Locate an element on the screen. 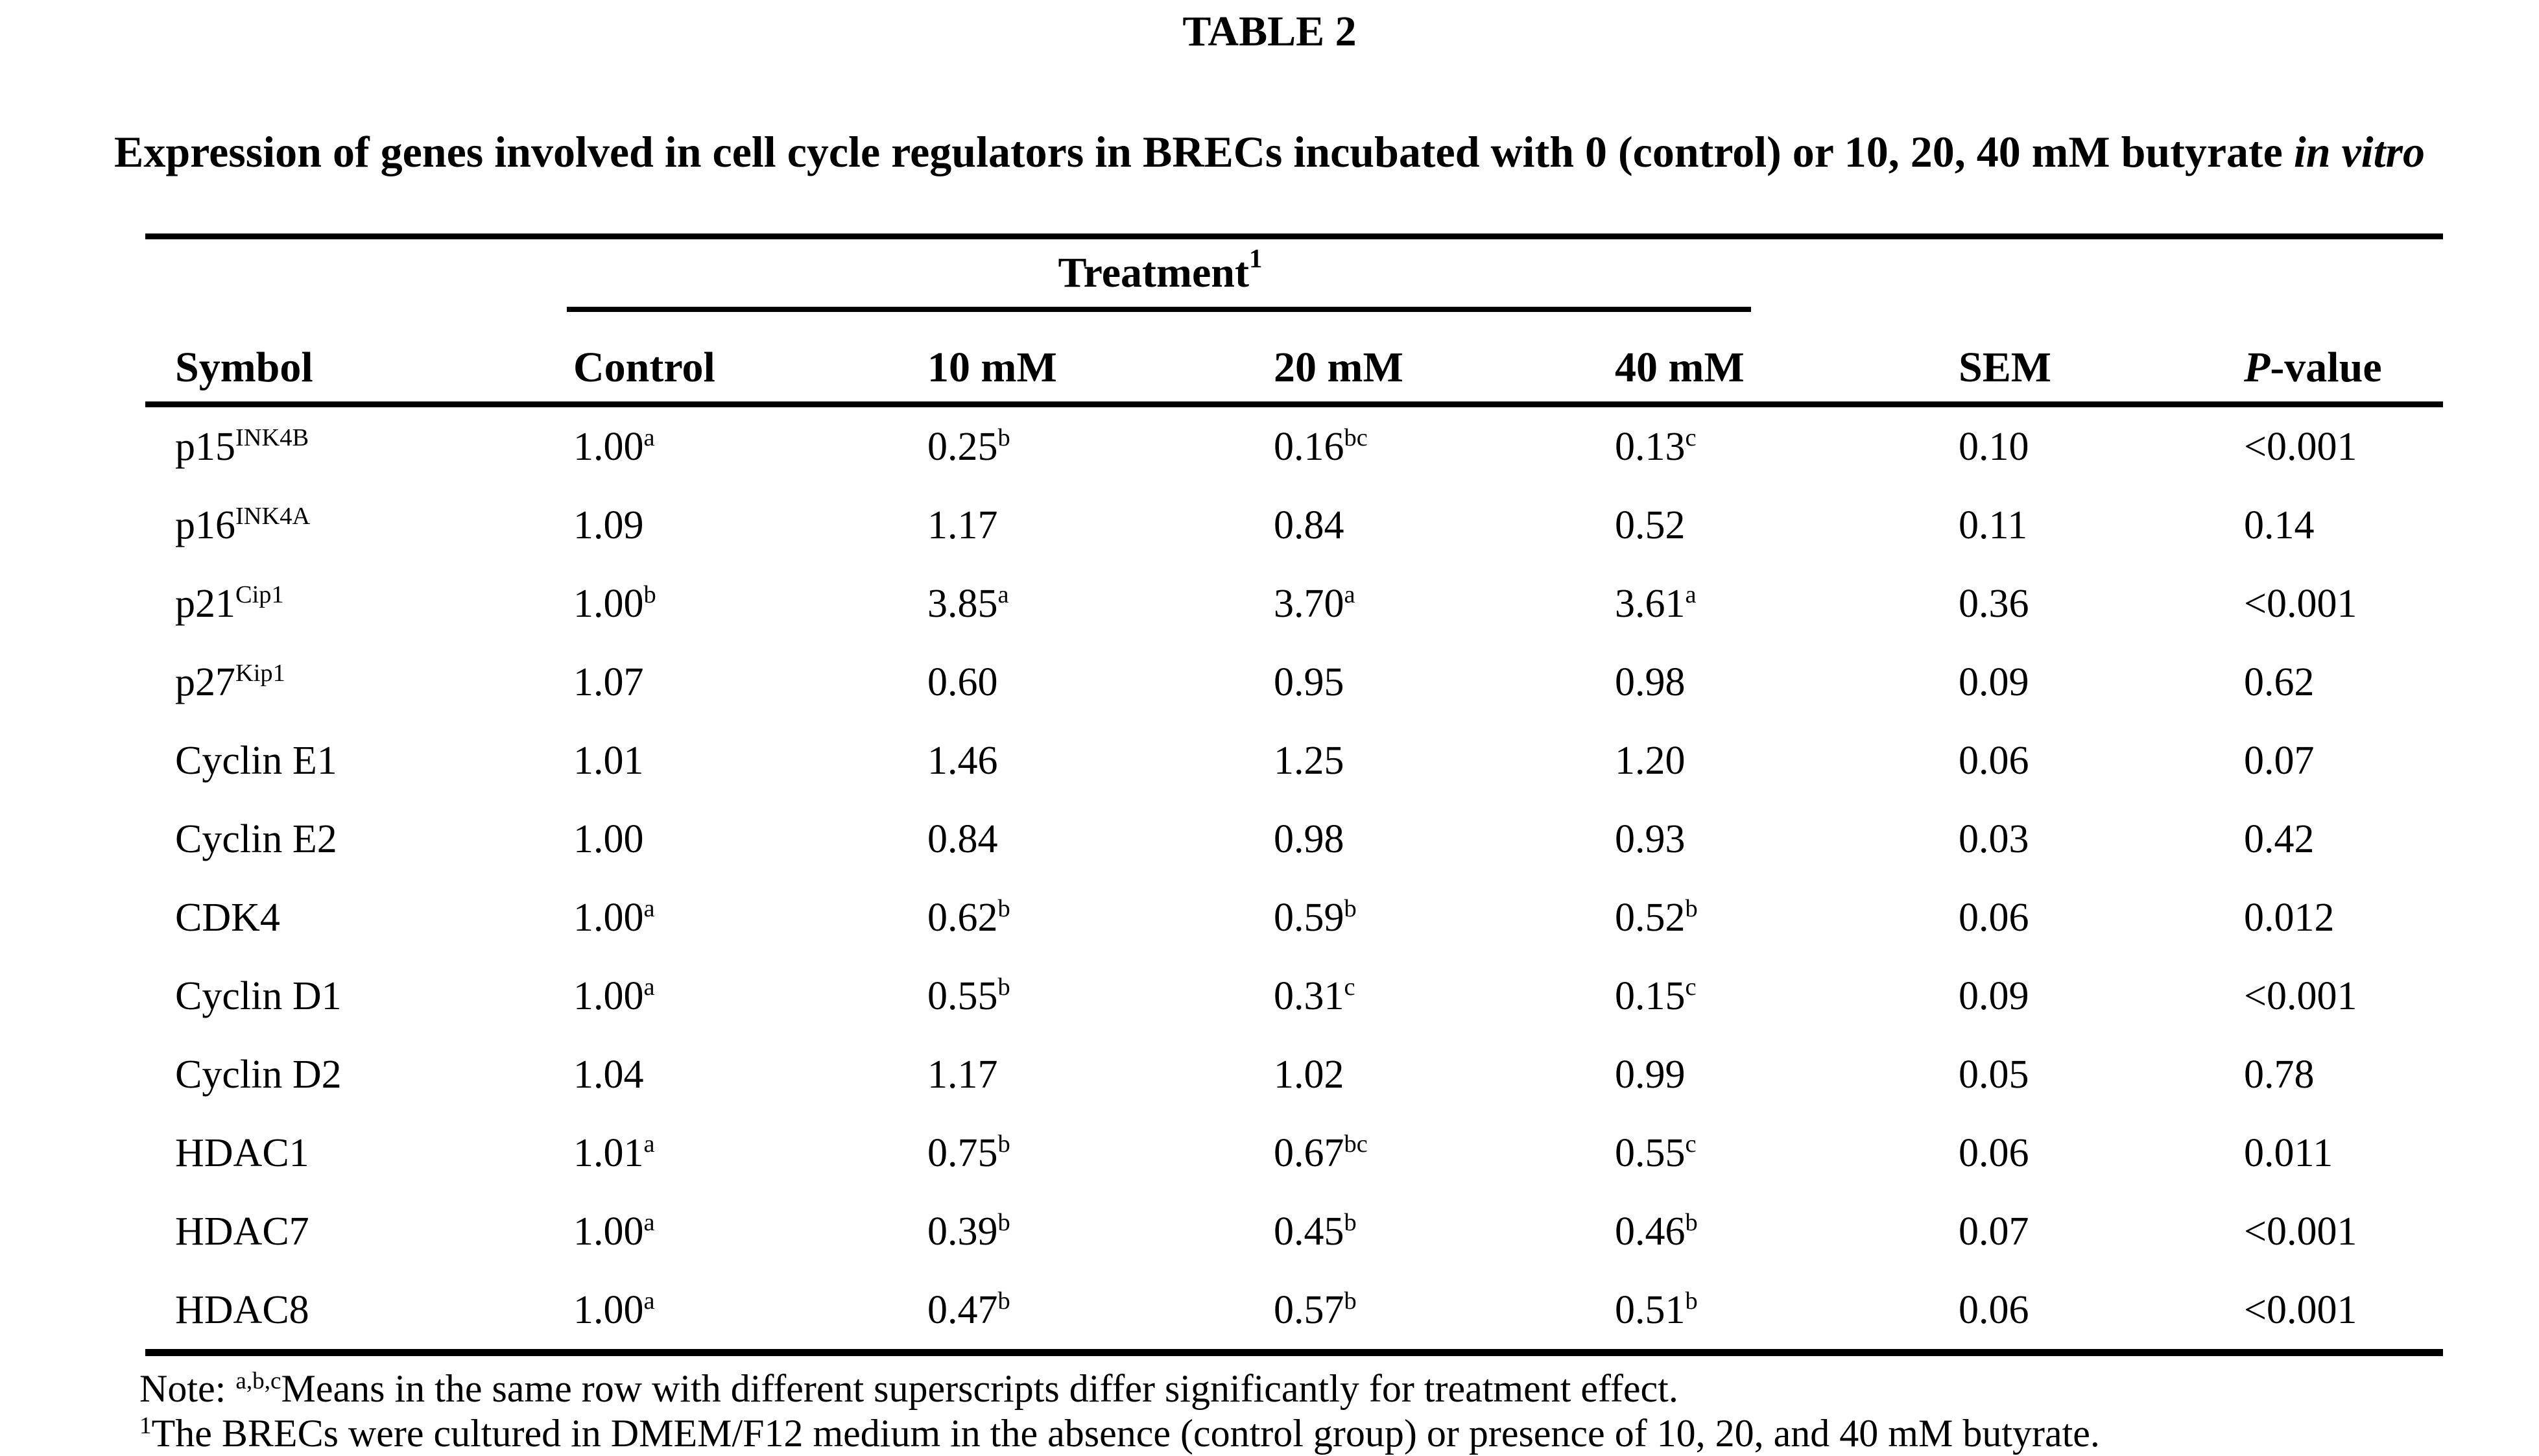 This screenshot has width=2539, height=1456. table-row: Cyclin D2 1.04 1.17 1.02 0.99 0.05 0.78 is located at coordinates (1294, 1074).